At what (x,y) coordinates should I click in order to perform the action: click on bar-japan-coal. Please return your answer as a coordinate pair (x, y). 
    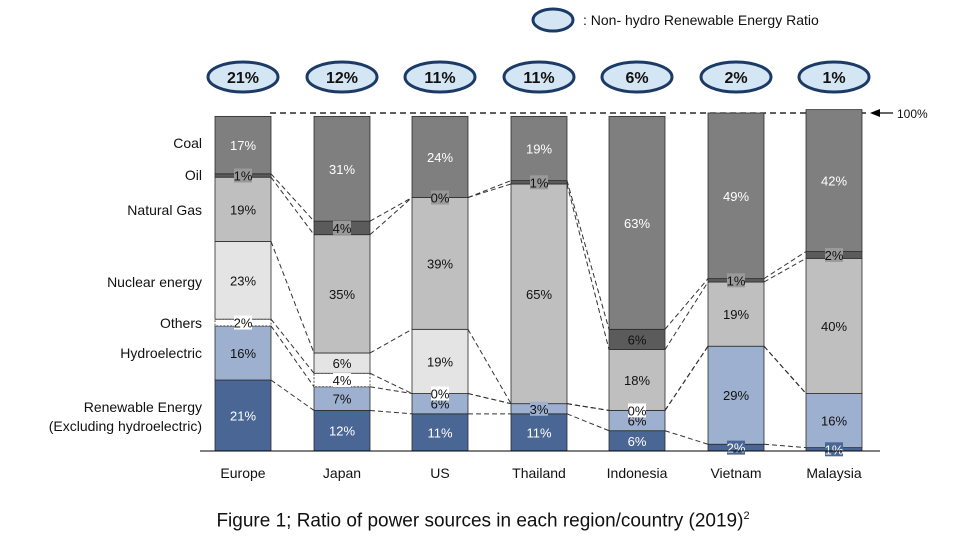
    Looking at the image, I should click on (342, 168).